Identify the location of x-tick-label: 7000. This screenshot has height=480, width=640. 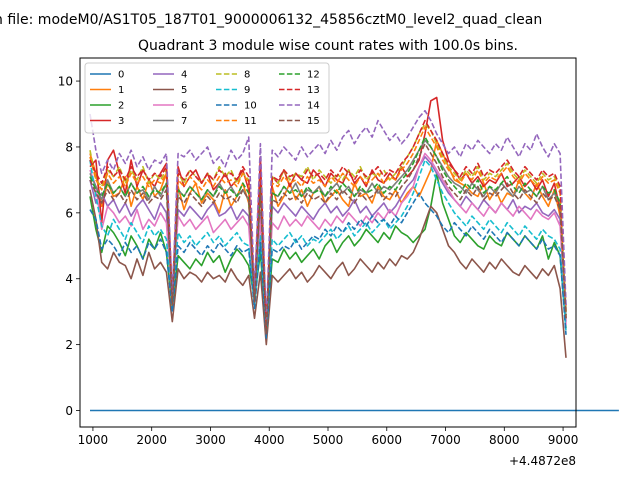
(445, 440).